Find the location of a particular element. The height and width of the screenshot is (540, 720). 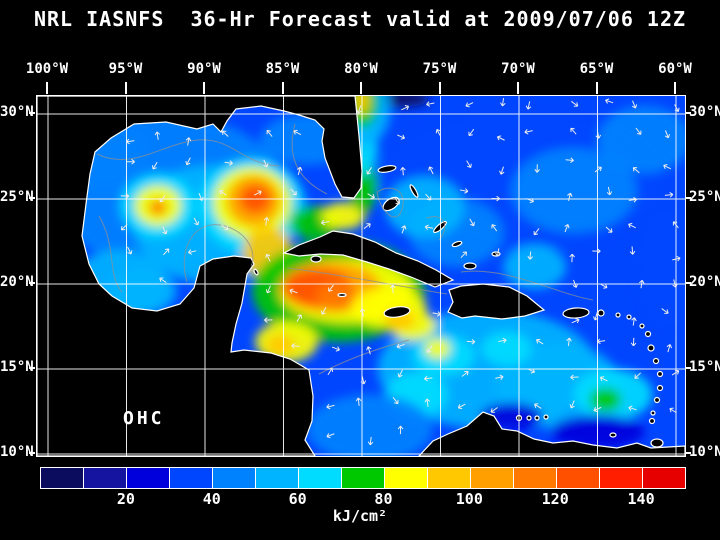

ohc-variable-label: OHC is located at coordinates (144, 418).